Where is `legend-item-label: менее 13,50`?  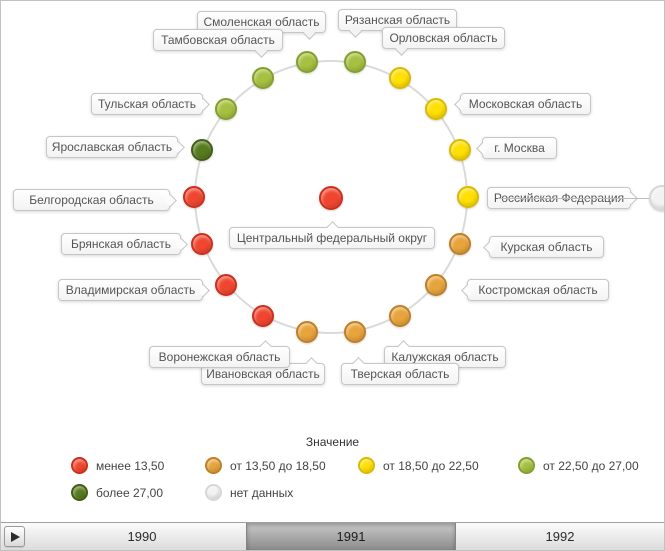
legend-item-label: менее 13,50 is located at coordinates (130, 465).